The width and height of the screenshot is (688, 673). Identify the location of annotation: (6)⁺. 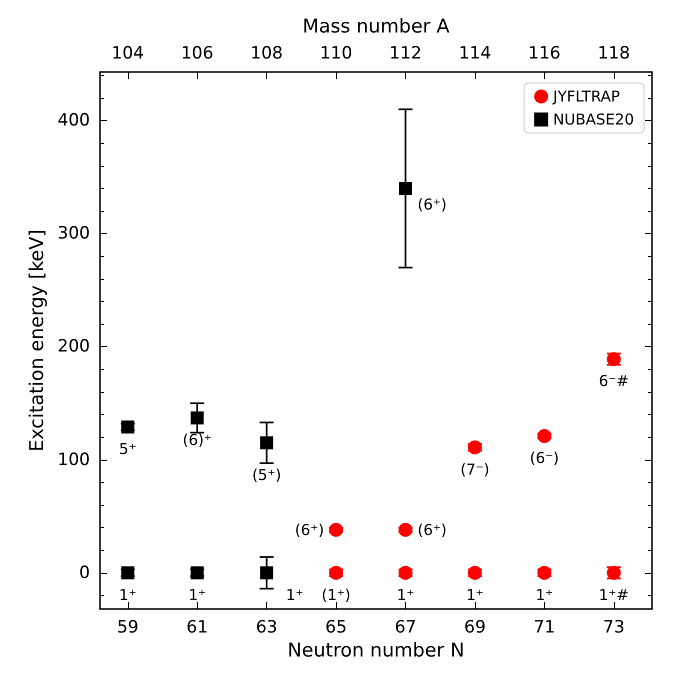
(197, 439).